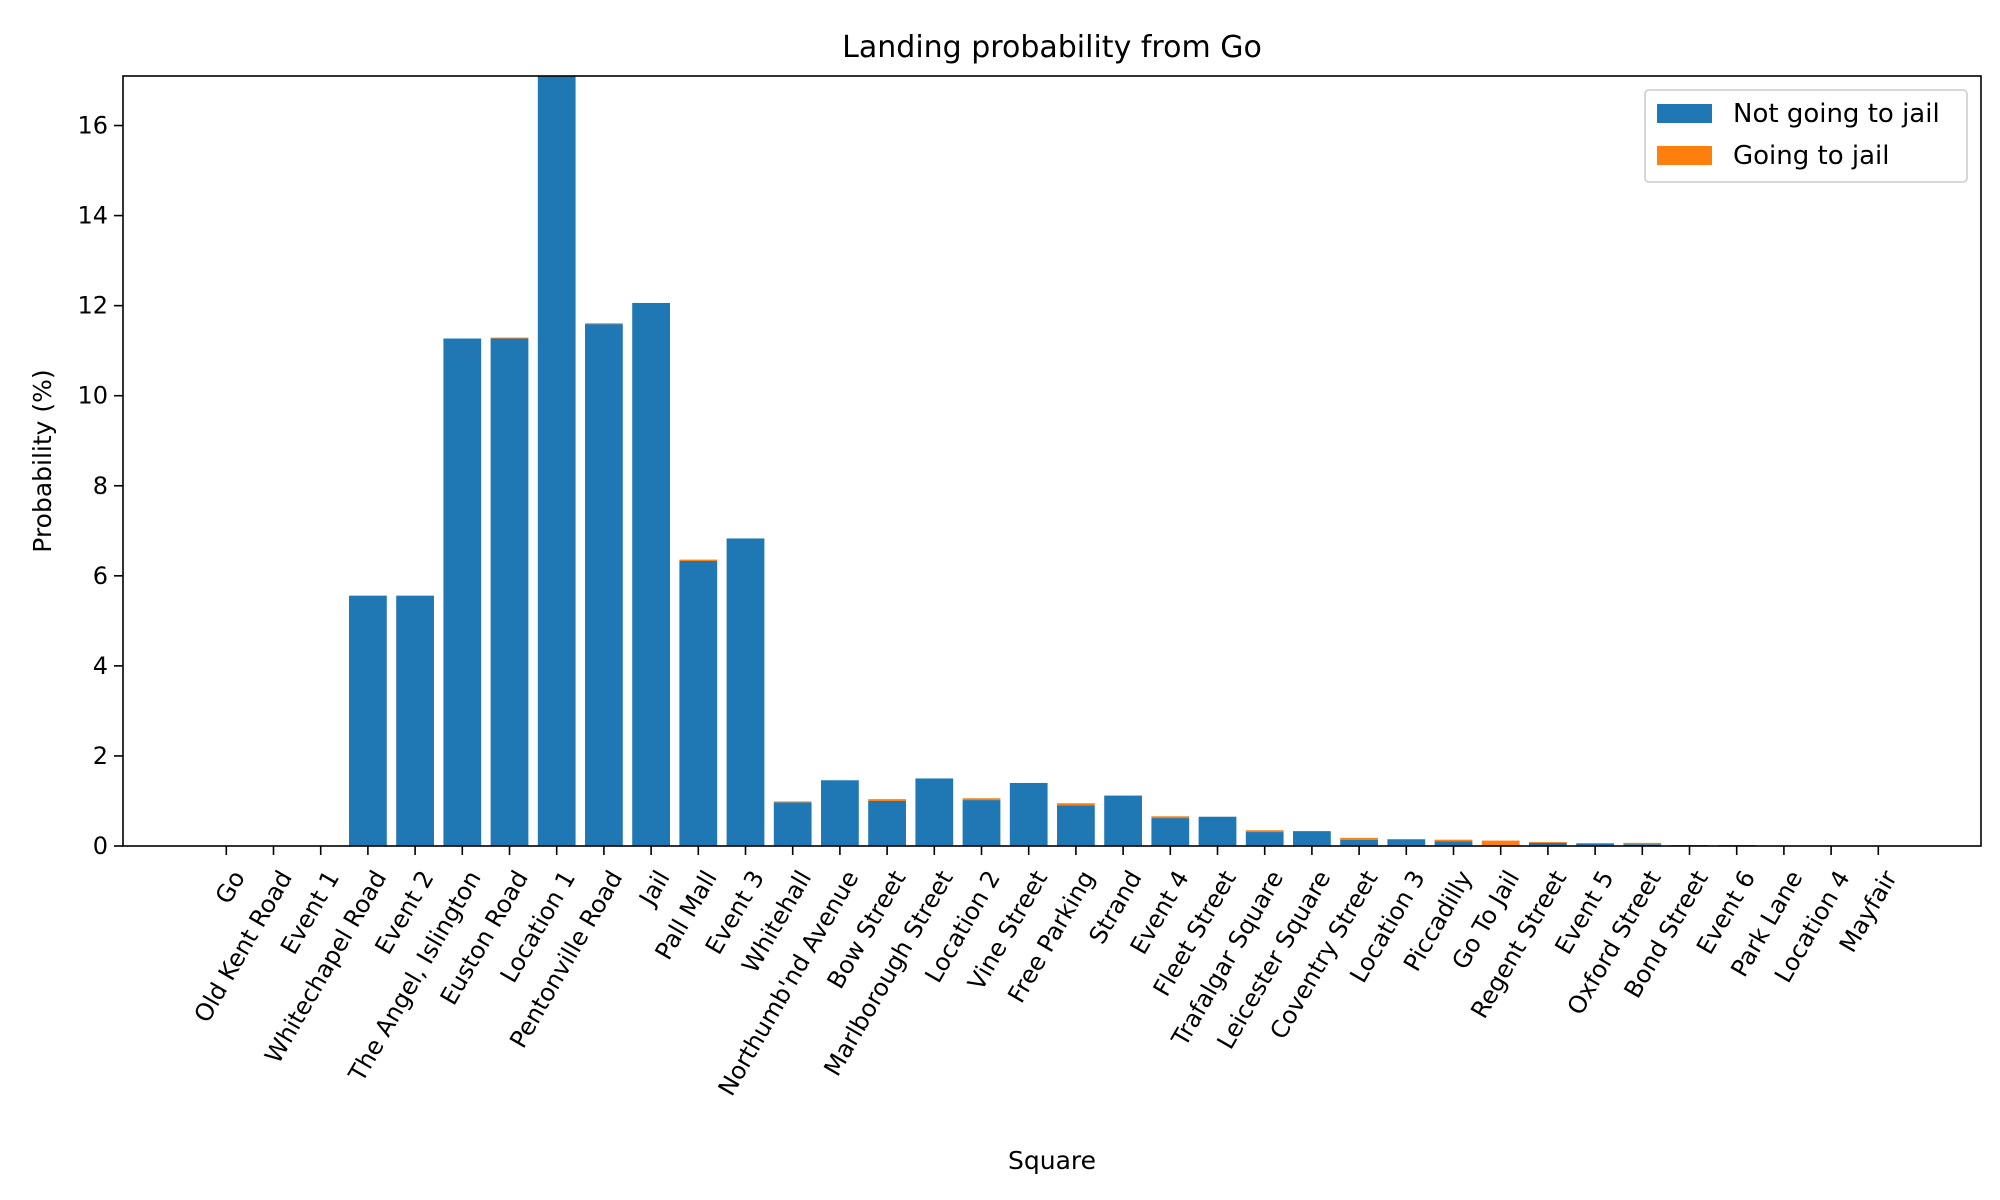  I want to click on x-tick-label-jail: Jail, so click(654, 889).